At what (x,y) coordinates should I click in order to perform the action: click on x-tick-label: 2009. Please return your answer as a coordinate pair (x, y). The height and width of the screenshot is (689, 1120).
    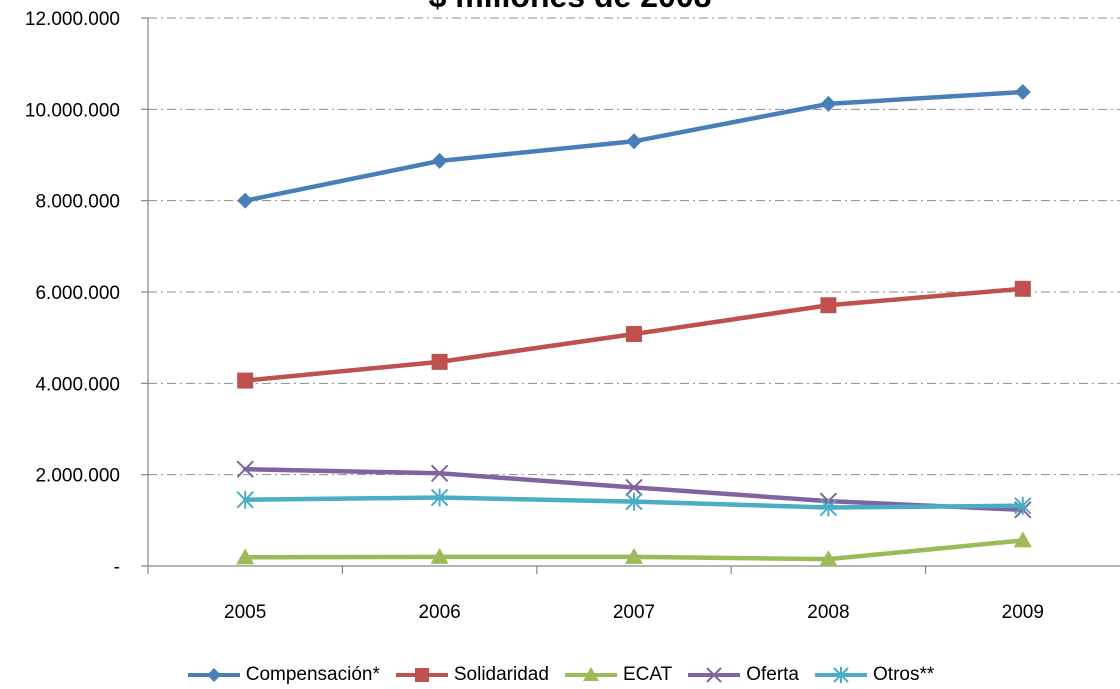
    Looking at the image, I should click on (1023, 612).